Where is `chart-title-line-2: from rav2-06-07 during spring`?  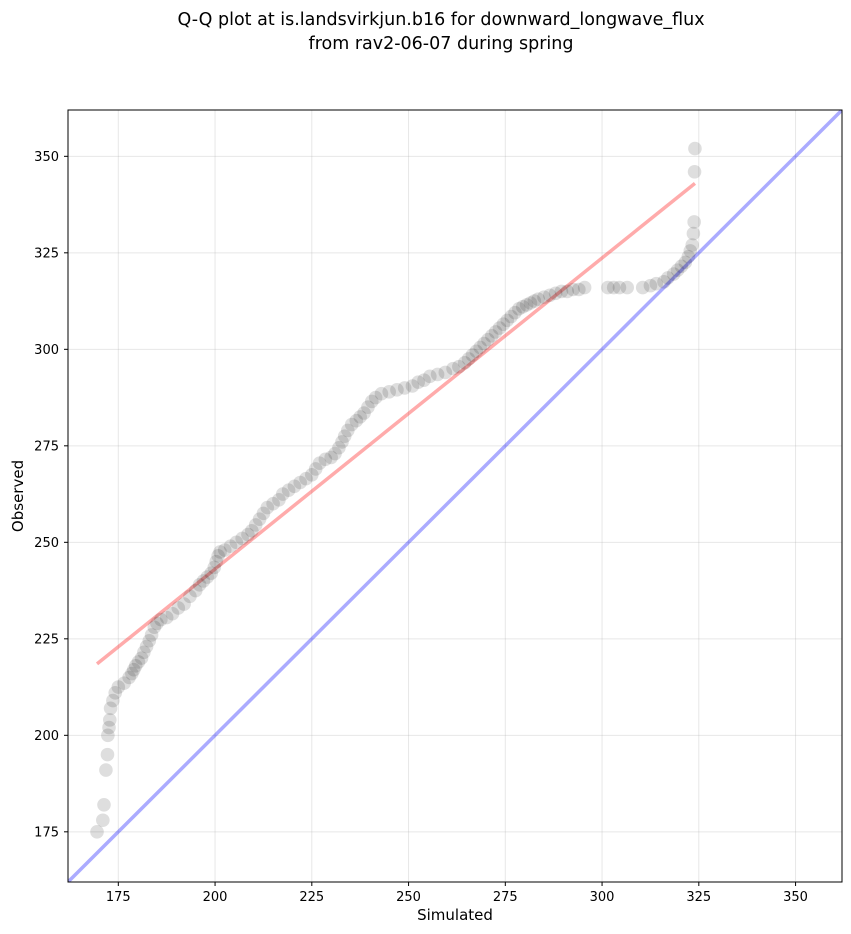 chart-title-line-2: from rav2-06-07 during spring is located at coordinates (441, 44).